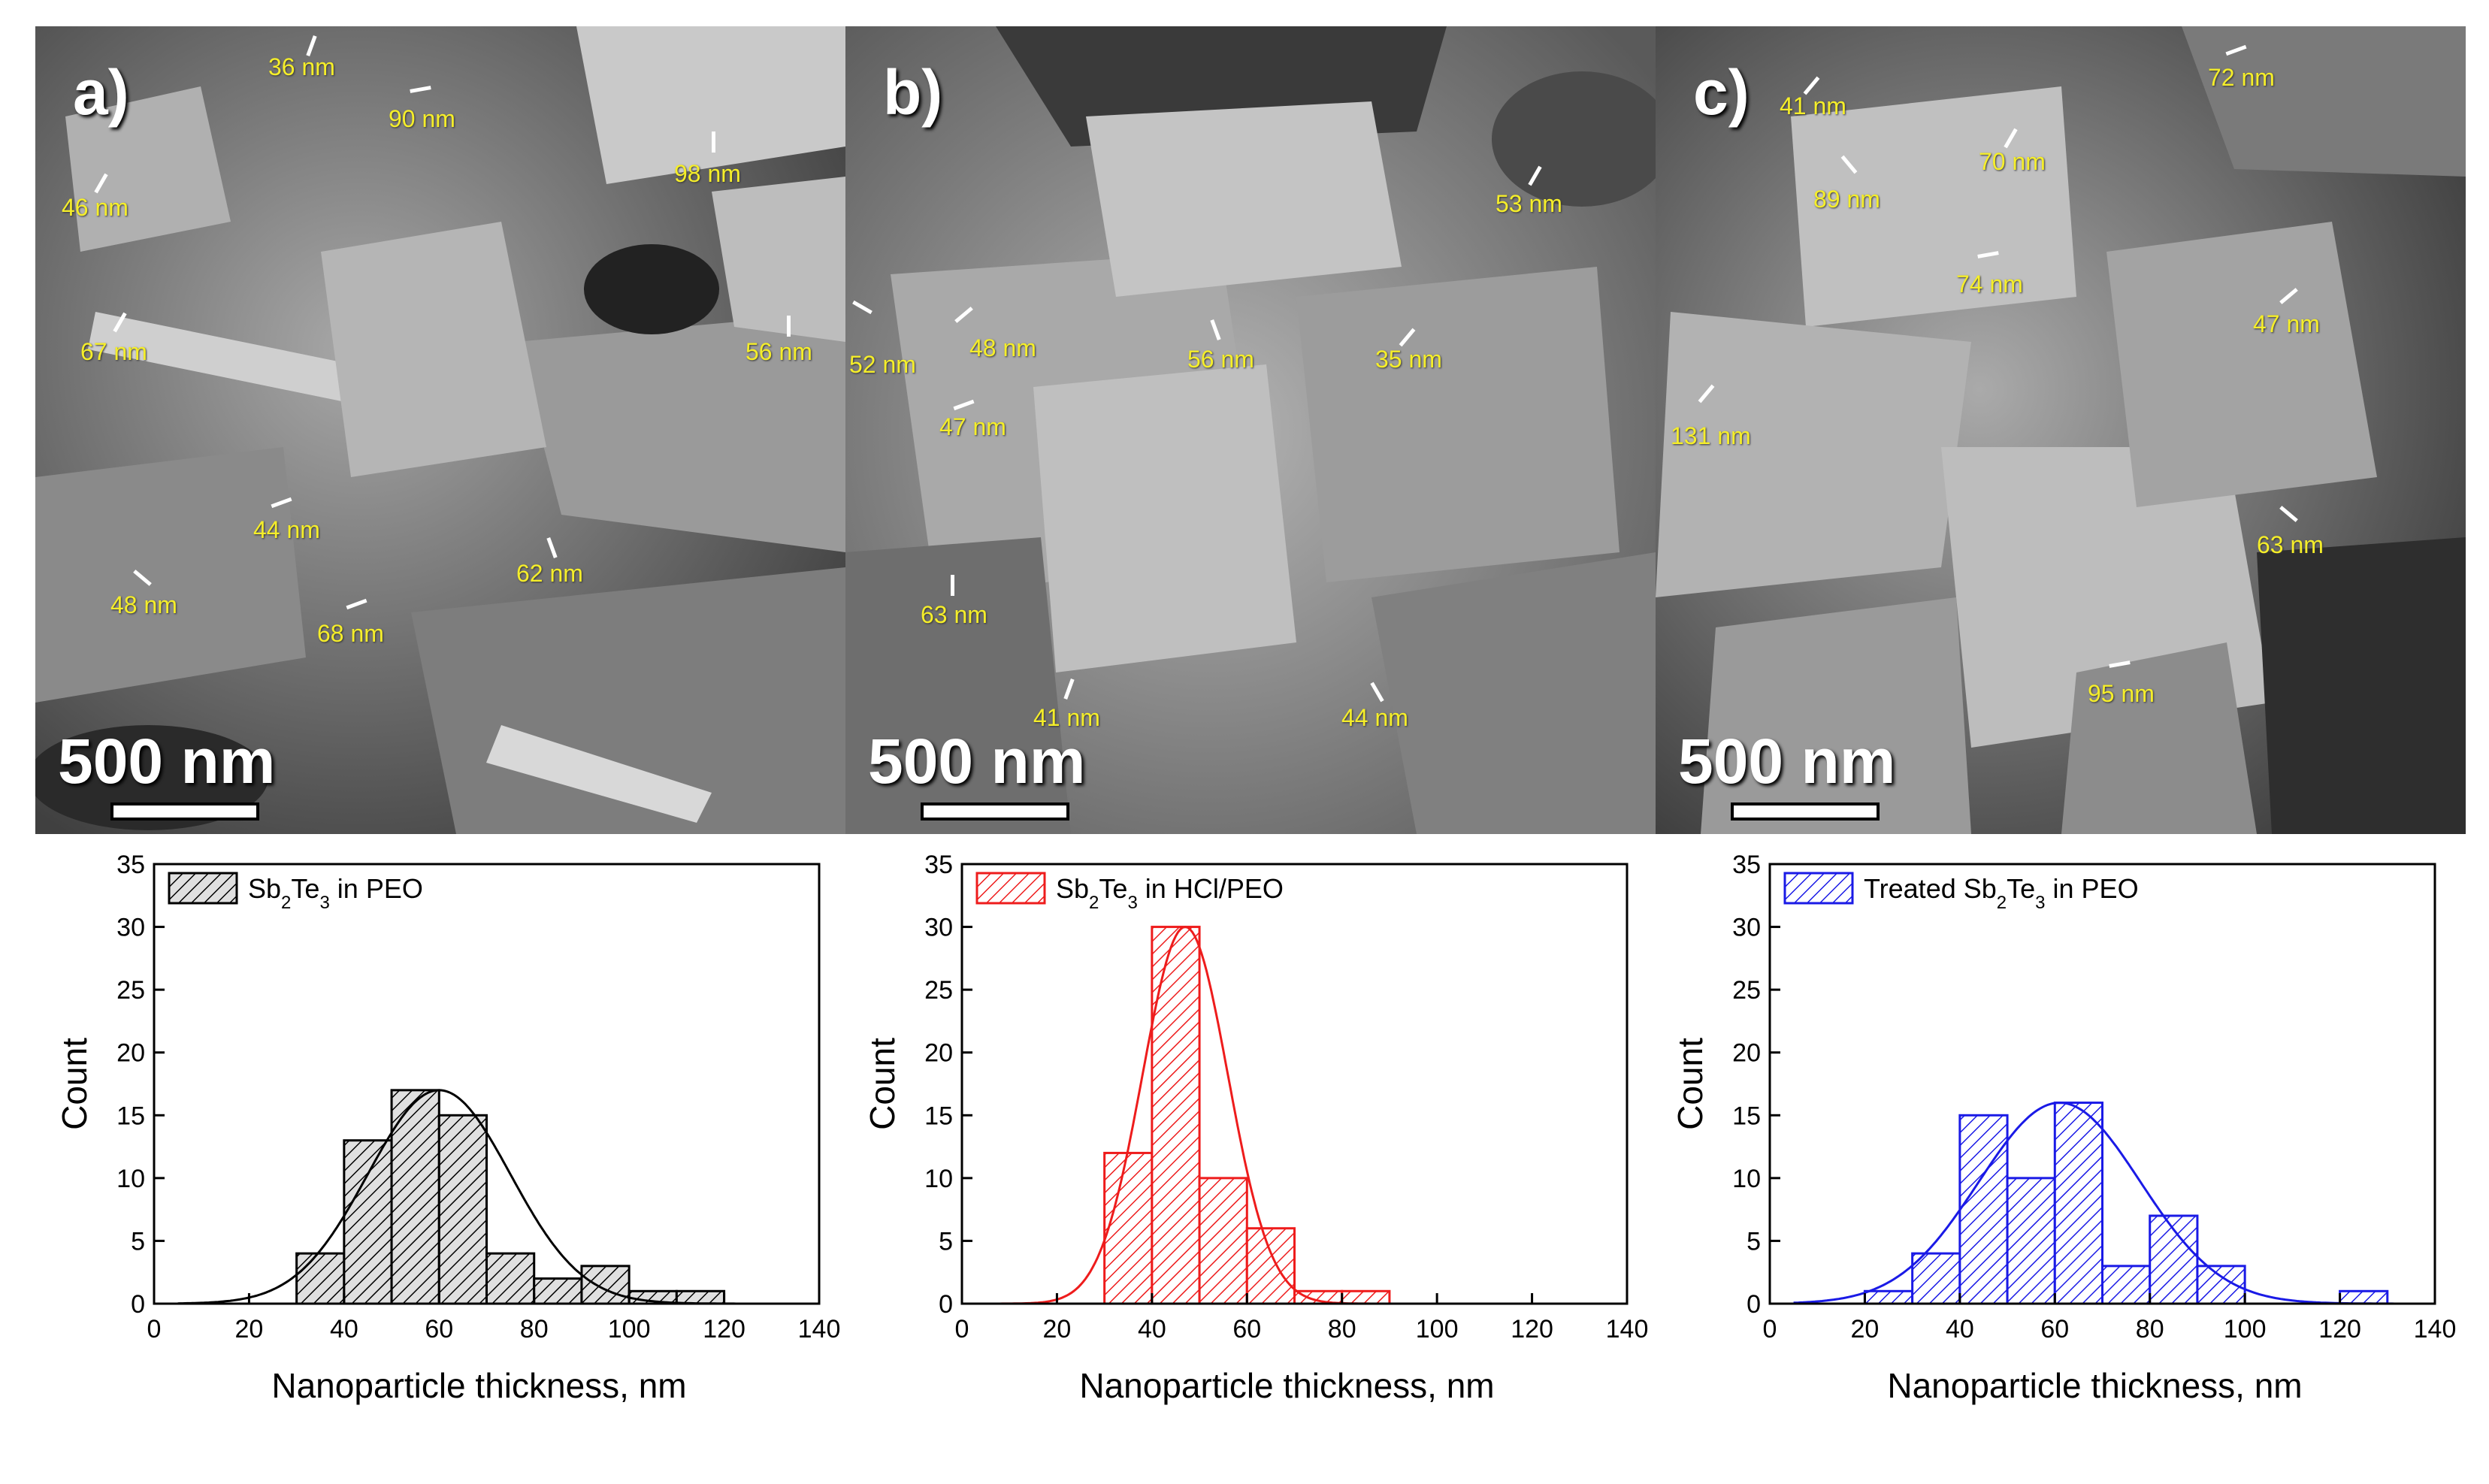 This screenshot has height=1484, width=2489. What do you see at coordinates (1865, 1329) in the screenshot?
I see `x-tick-label: 20` at bounding box center [1865, 1329].